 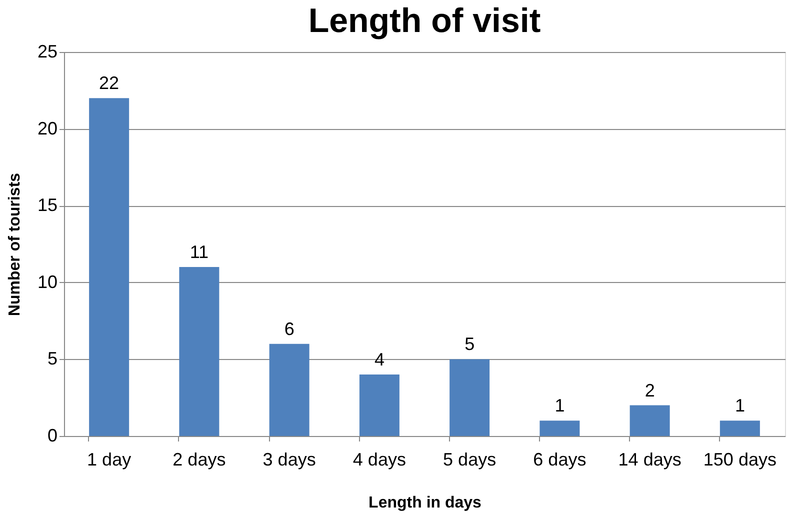 What do you see at coordinates (109, 83) in the screenshot?
I see `data-label: 22` at bounding box center [109, 83].